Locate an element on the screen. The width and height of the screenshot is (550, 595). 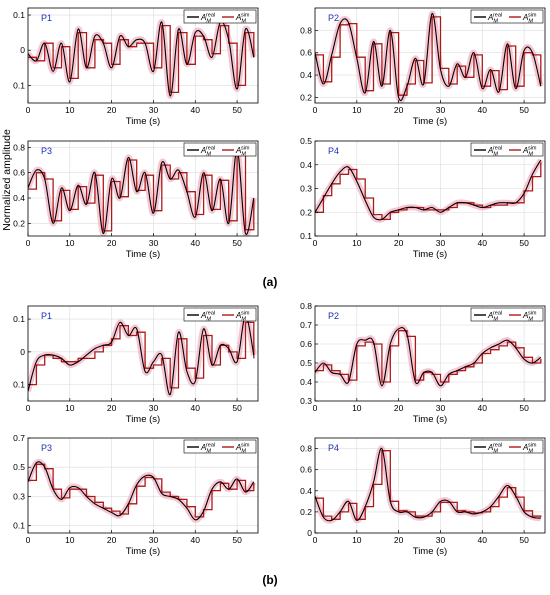
shared-ylabel: Normalized amplitude is located at coordinates (7, 180).